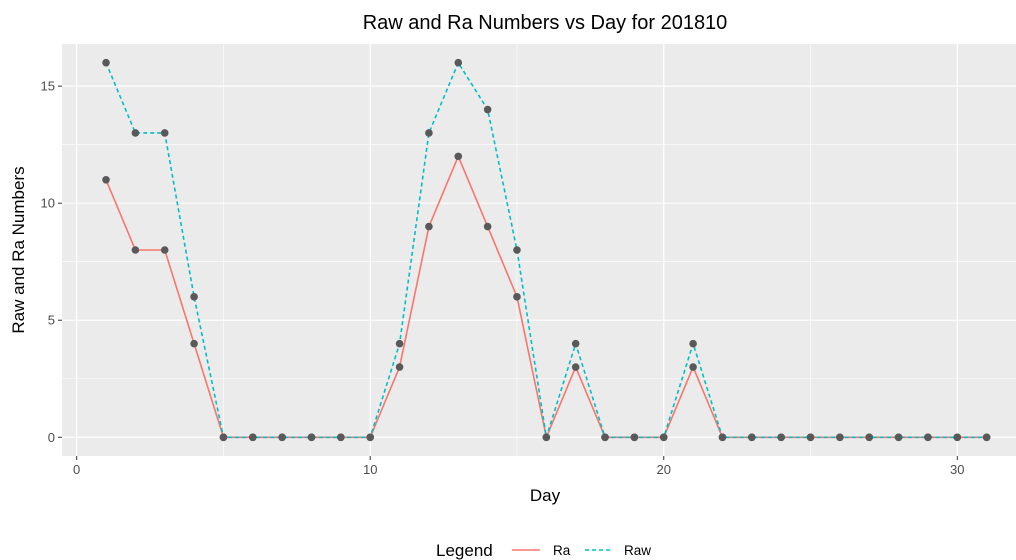 The height and width of the screenshot is (560, 1016). What do you see at coordinates (370, 469) in the screenshot?
I see `x-tick-label: 10` at bounding box center [370, 469].